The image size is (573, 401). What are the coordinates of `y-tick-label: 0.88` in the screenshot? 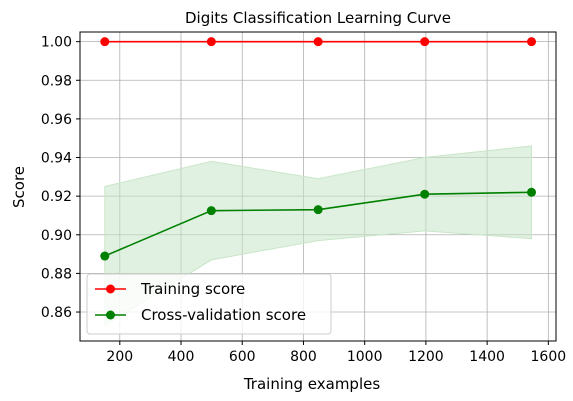 It's located at (56, 274).